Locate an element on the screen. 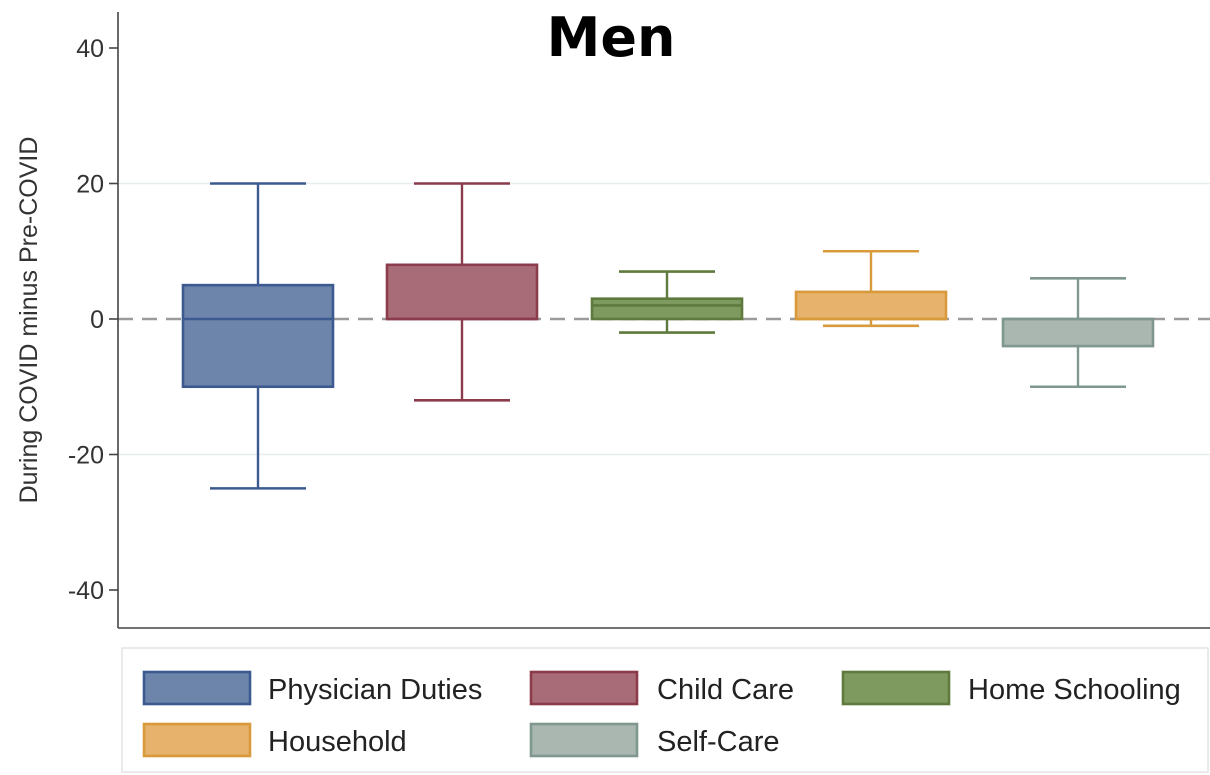  legend-swatch-self-care is located at coordinates (584, 740).